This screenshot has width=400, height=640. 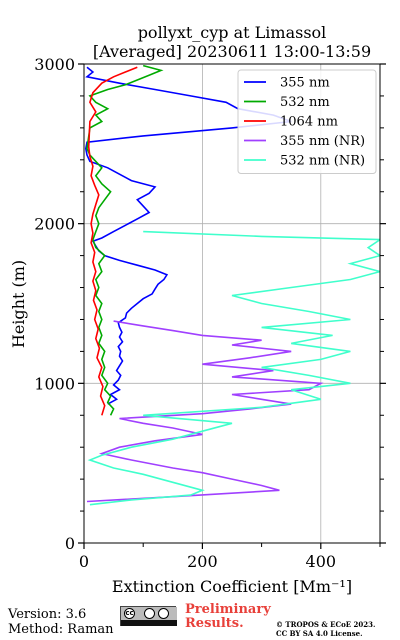 What do you see at coordinates (326, 624) in the screenshot?
I see `copyright-line1: © TROPOS & ECoE 2023.` at bounding box center [326, 624].